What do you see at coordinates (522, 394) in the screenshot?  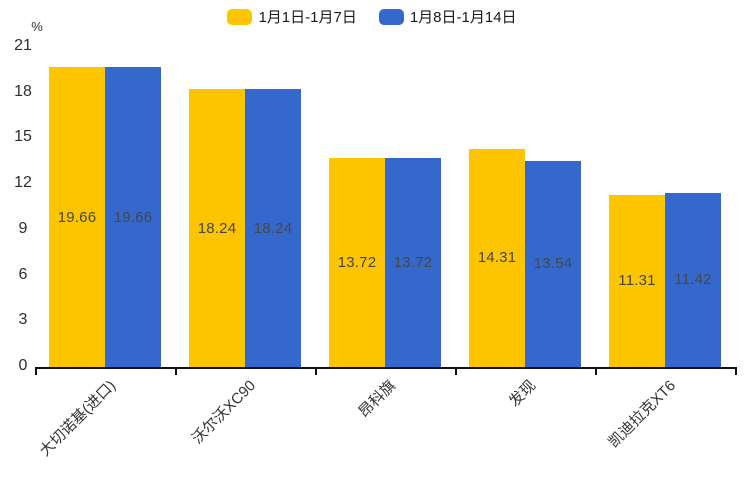 I see `category-label: 发现` at bounding box center [522, 394].